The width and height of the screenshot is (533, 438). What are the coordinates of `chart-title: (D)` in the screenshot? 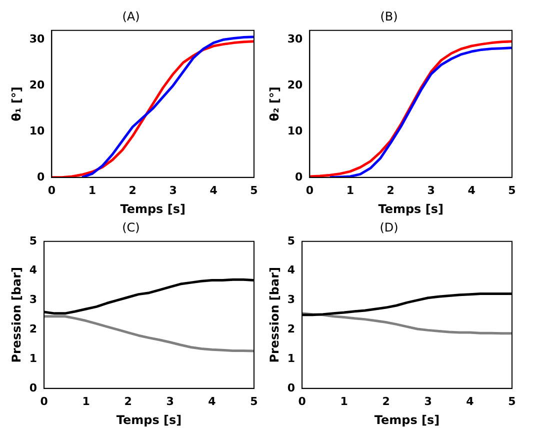 It's located at (389, 227).